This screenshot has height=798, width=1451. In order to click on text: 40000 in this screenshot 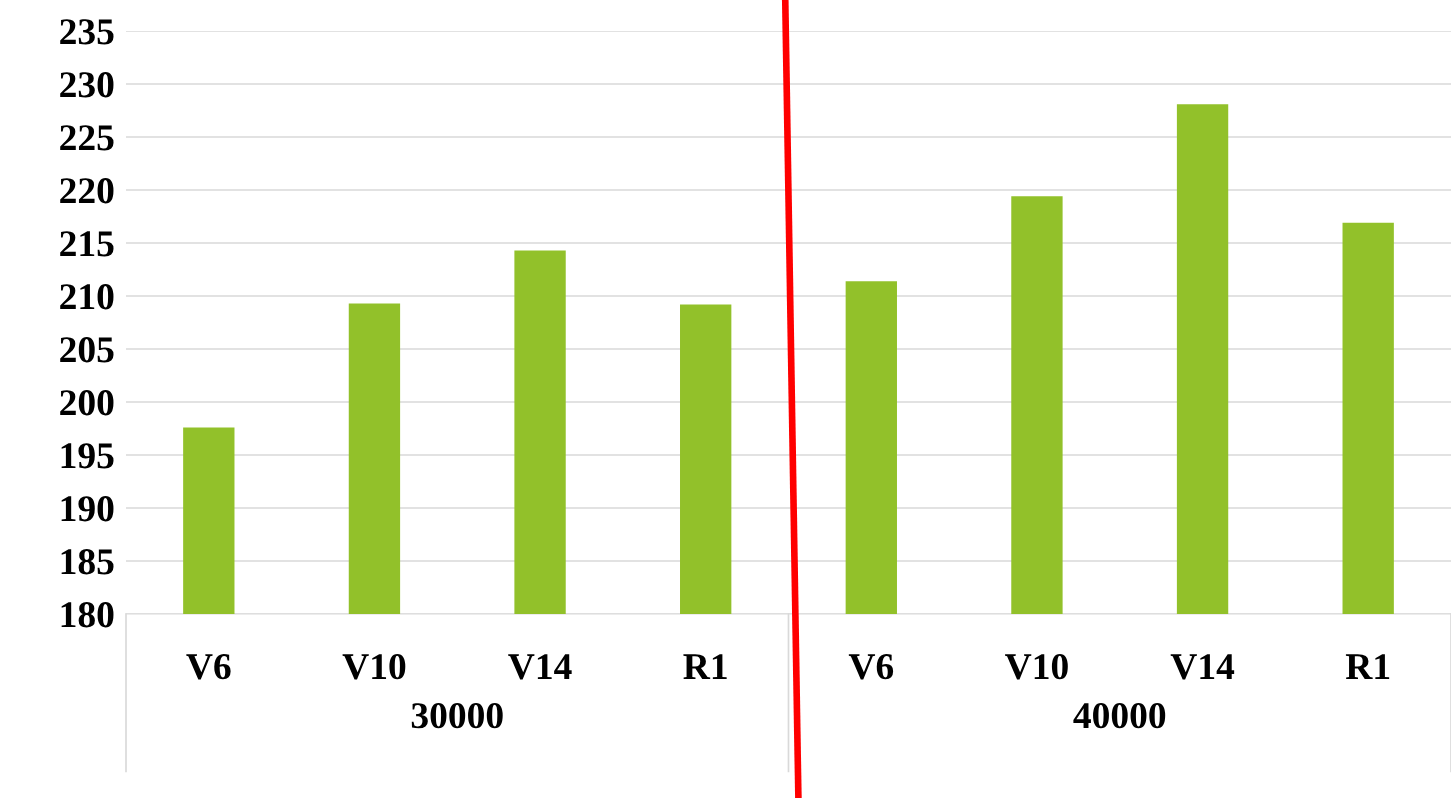, I will do `click(1119, 716)`.